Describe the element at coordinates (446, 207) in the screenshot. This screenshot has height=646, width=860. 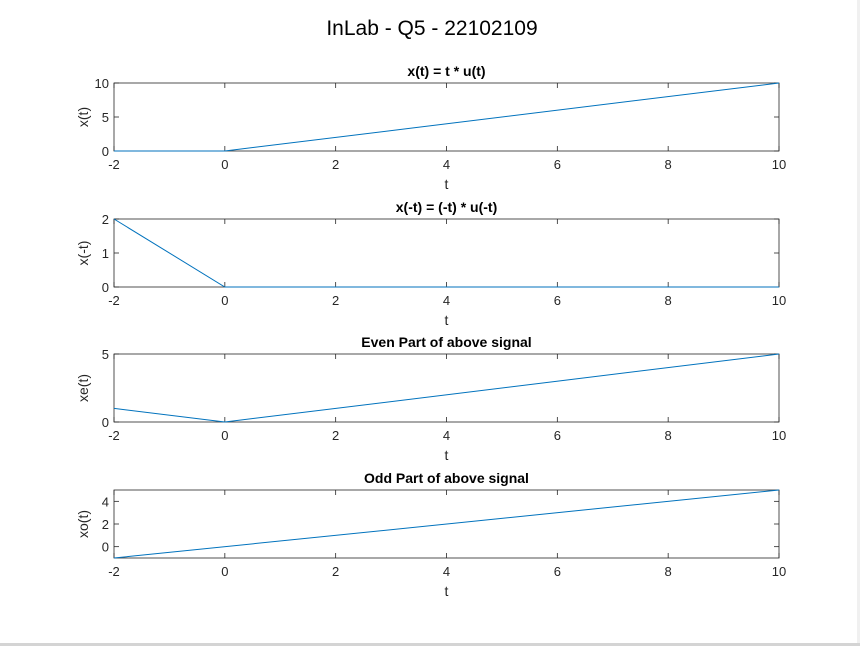
I see `subplot-title: x(-t) = (-t) * u(-t)` at that location.